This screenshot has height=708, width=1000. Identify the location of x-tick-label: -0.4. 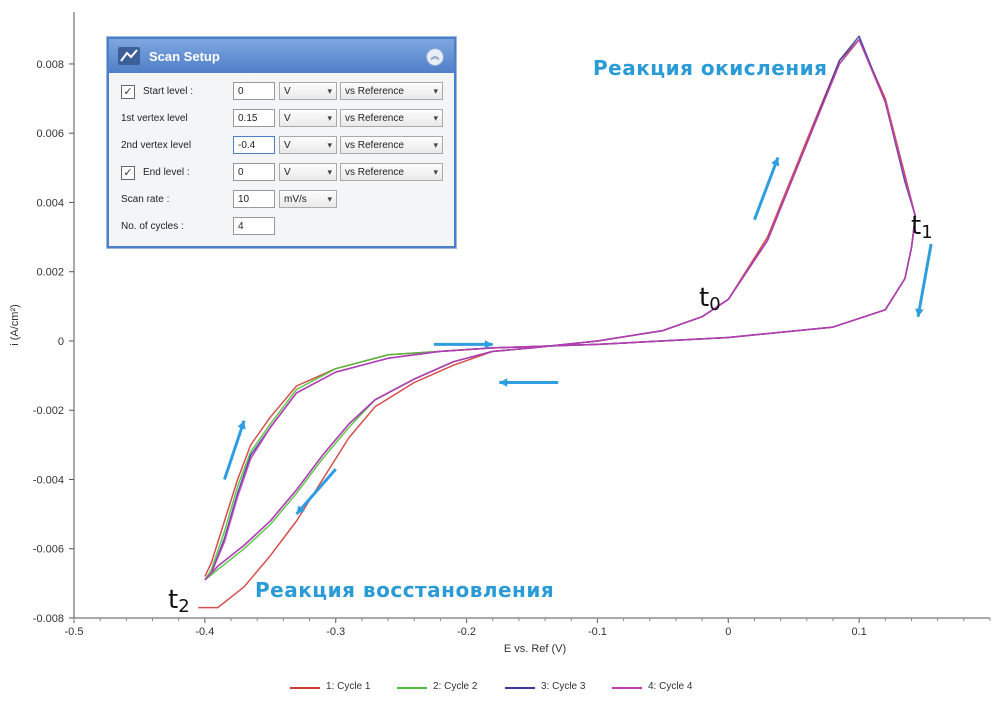
(204, 632).